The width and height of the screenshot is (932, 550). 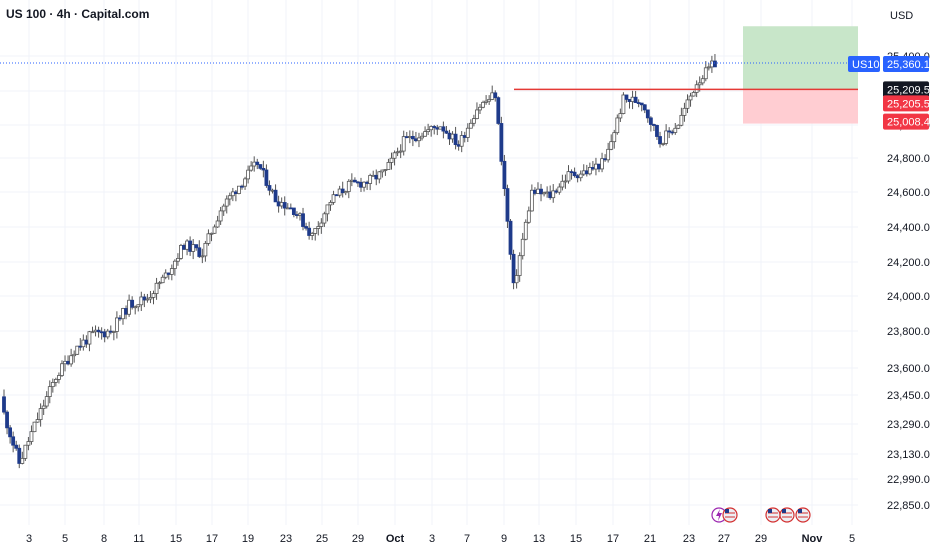 What do you see at coordinates (104, 539) in the screenshot?
I see `x-tick-label: 8` at bounding box center [104, 539].